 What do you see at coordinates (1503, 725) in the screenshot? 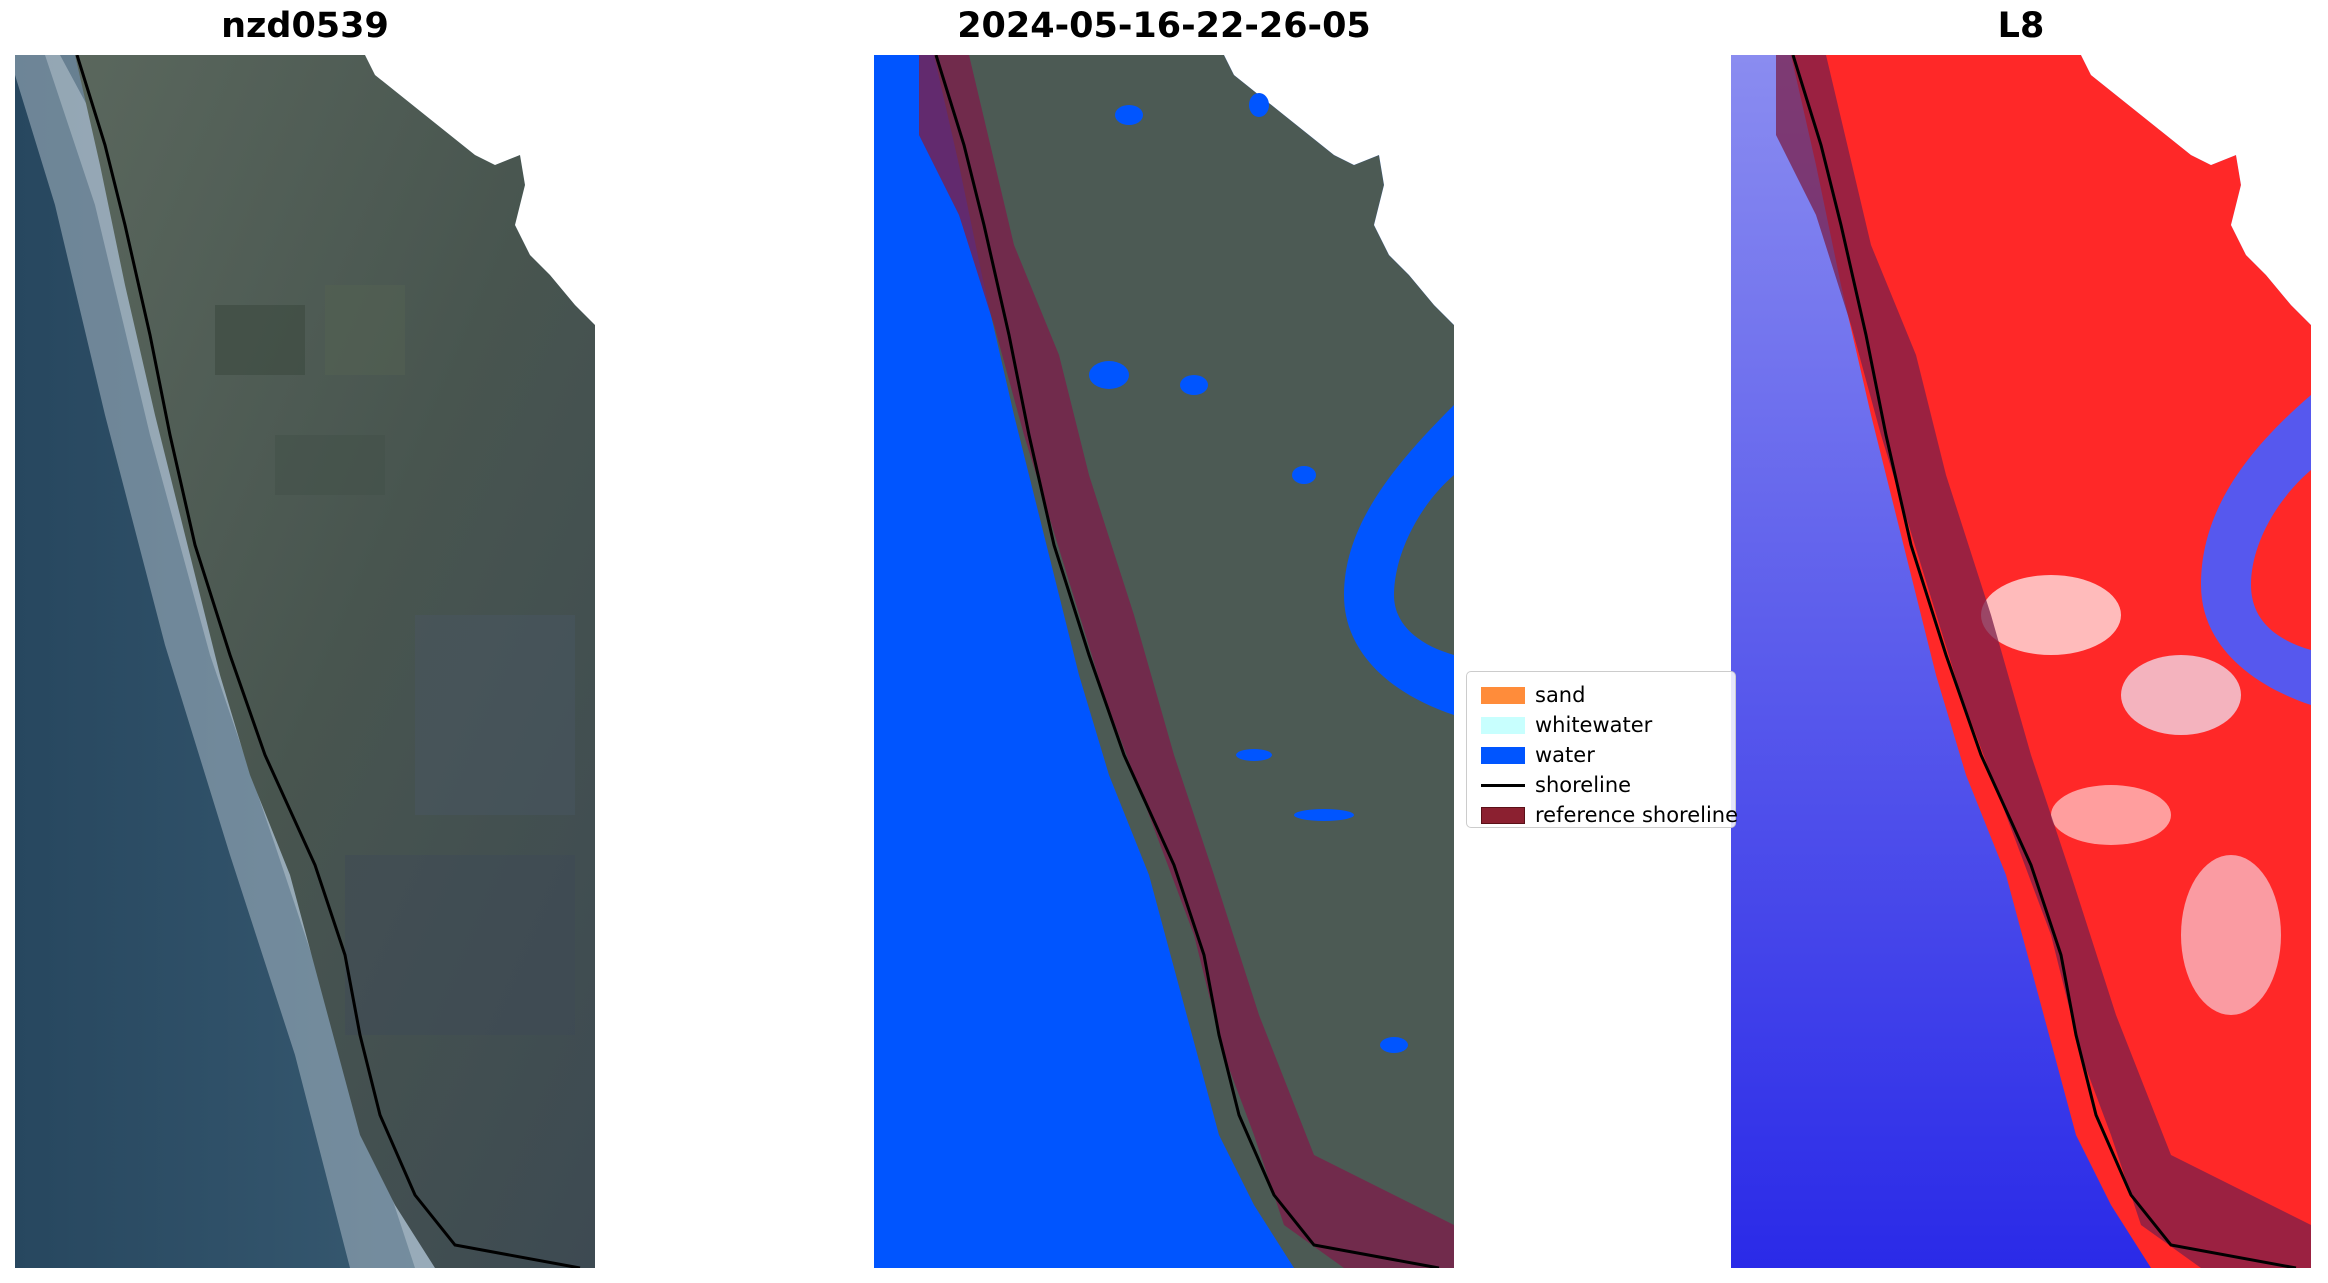
I see `whitewater-swatch` at bounding box center [1503, 725].